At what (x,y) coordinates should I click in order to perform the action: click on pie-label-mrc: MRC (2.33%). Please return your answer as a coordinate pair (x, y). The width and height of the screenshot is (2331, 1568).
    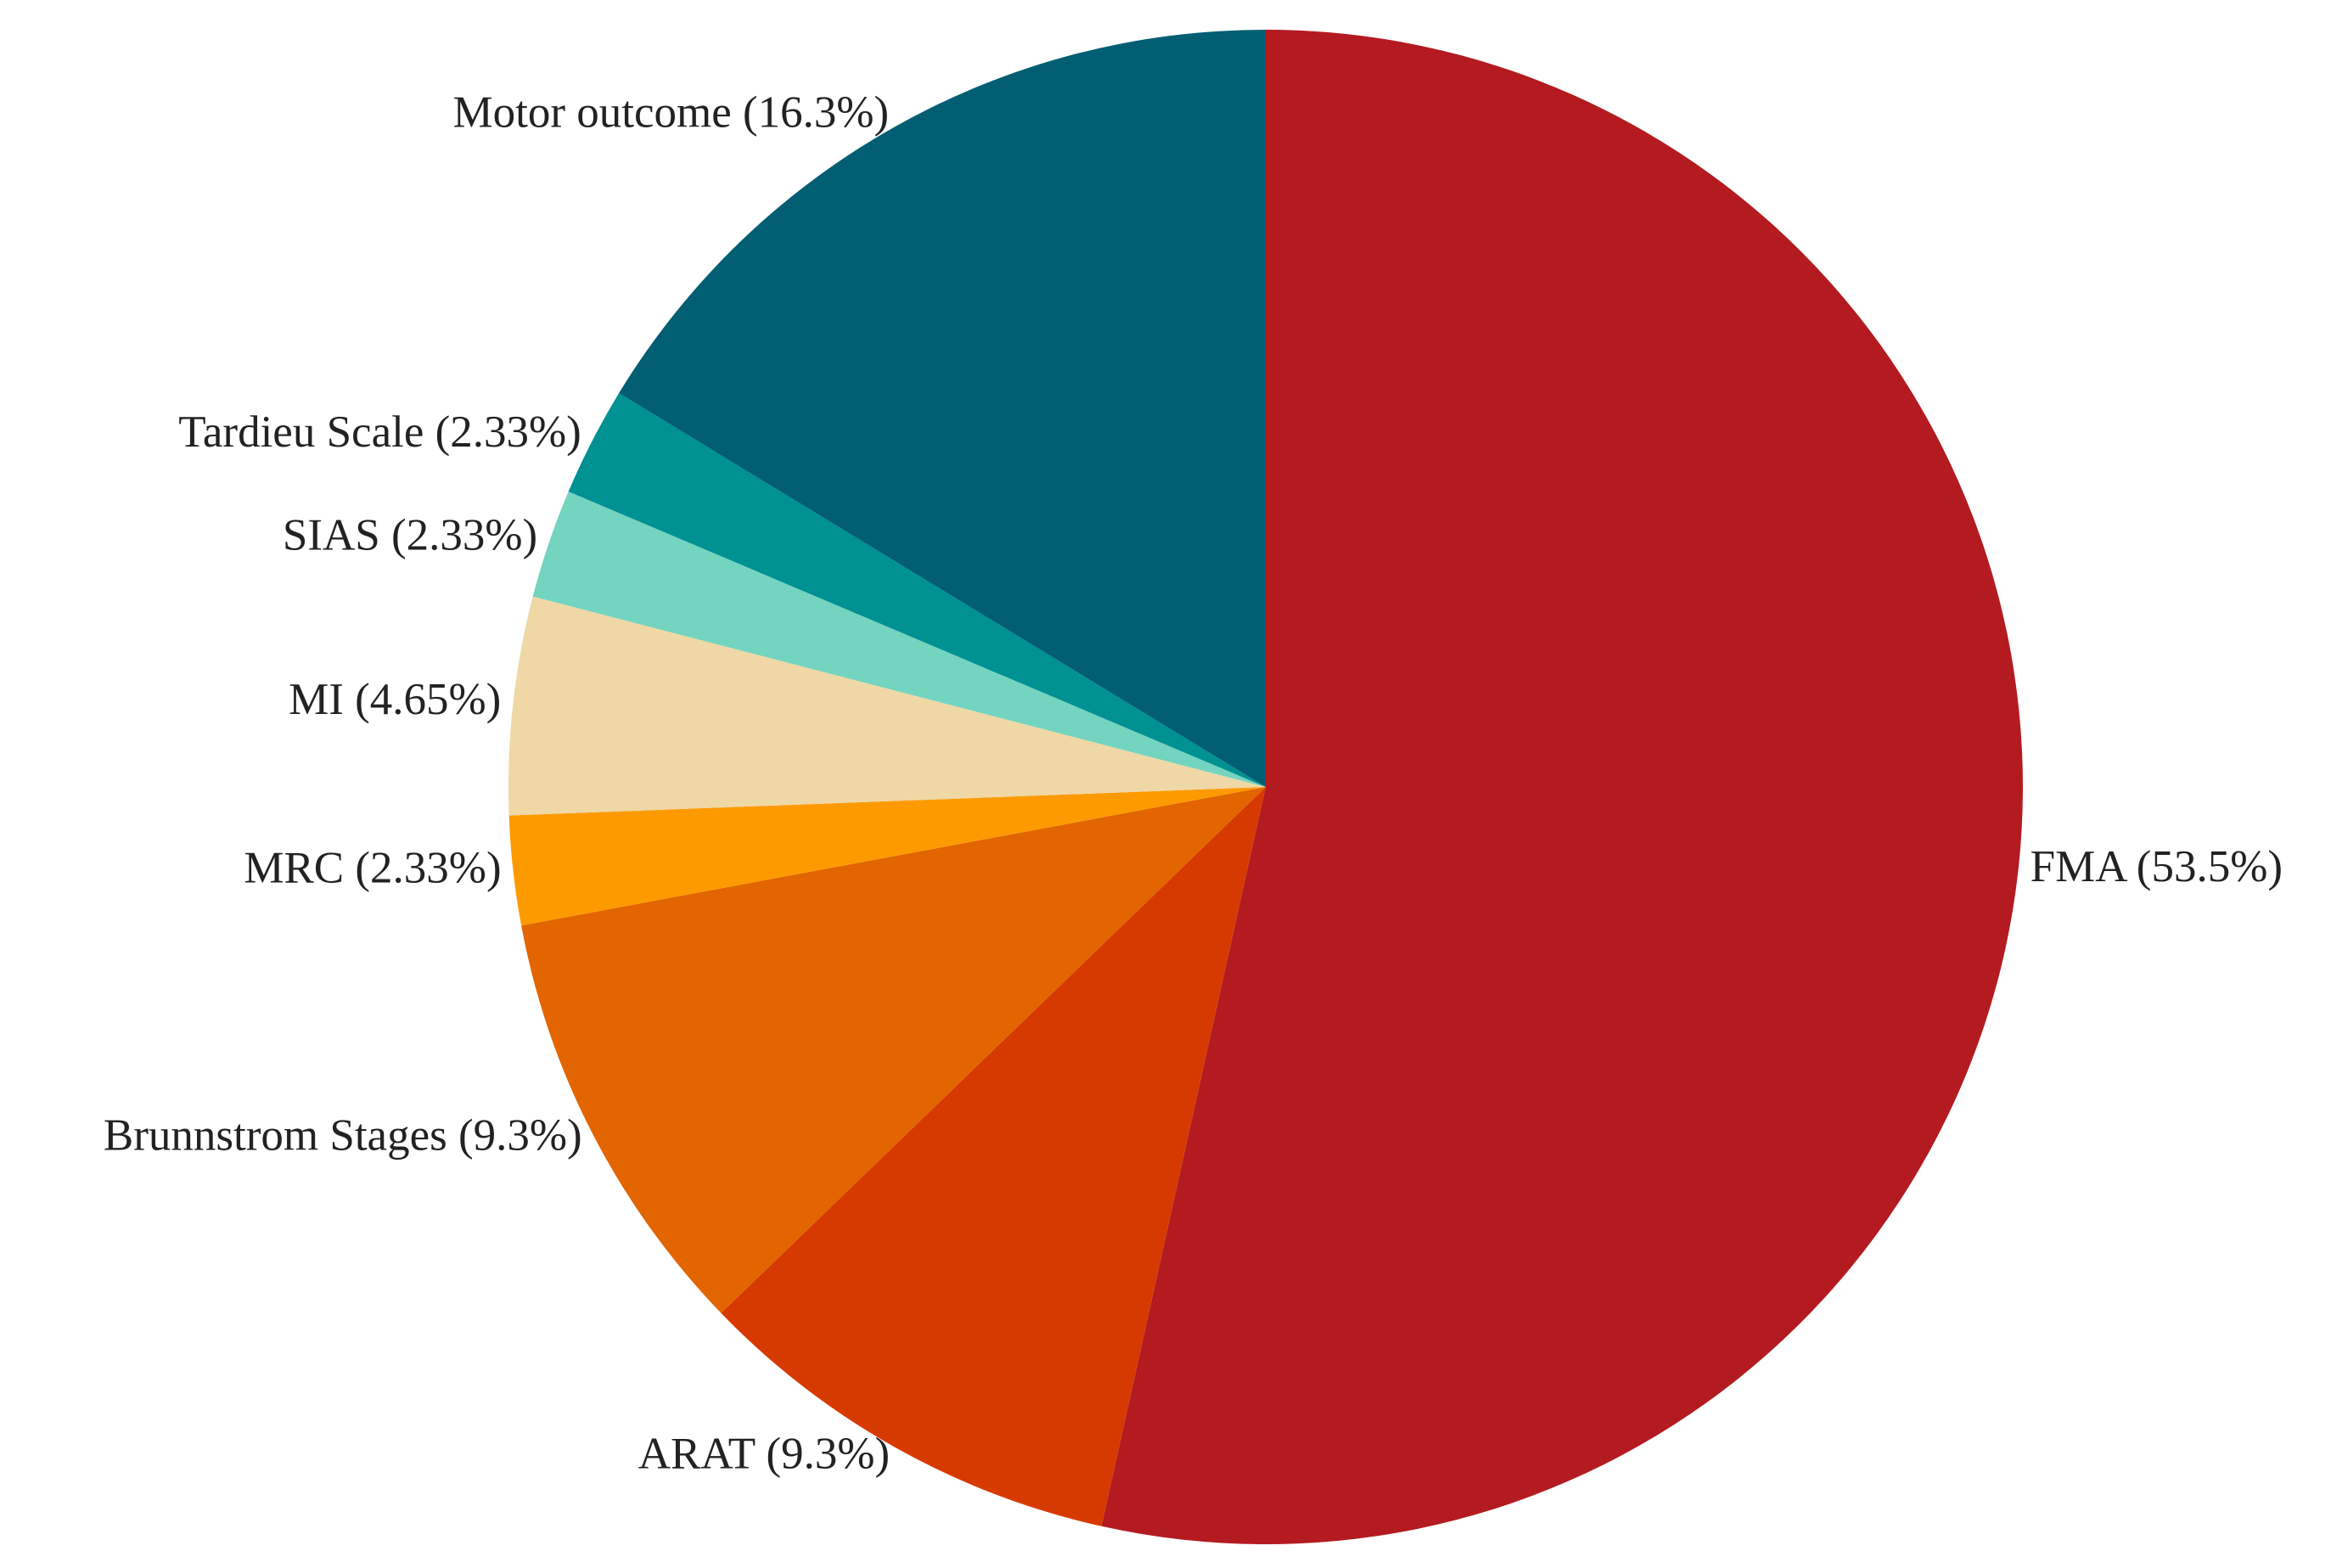
    Looking at the image, I should click on (373, 867).